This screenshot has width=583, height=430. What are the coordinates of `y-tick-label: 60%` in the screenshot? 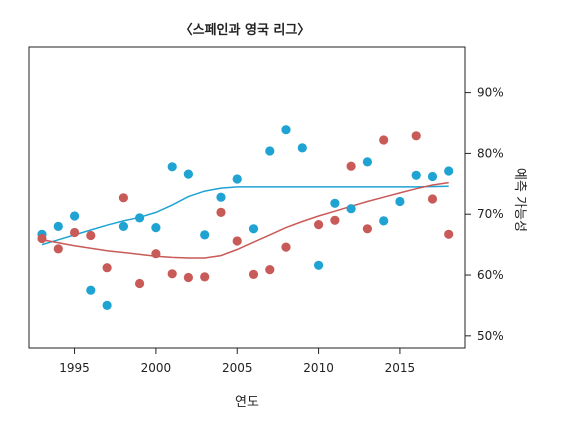 It's located at (490, 275).